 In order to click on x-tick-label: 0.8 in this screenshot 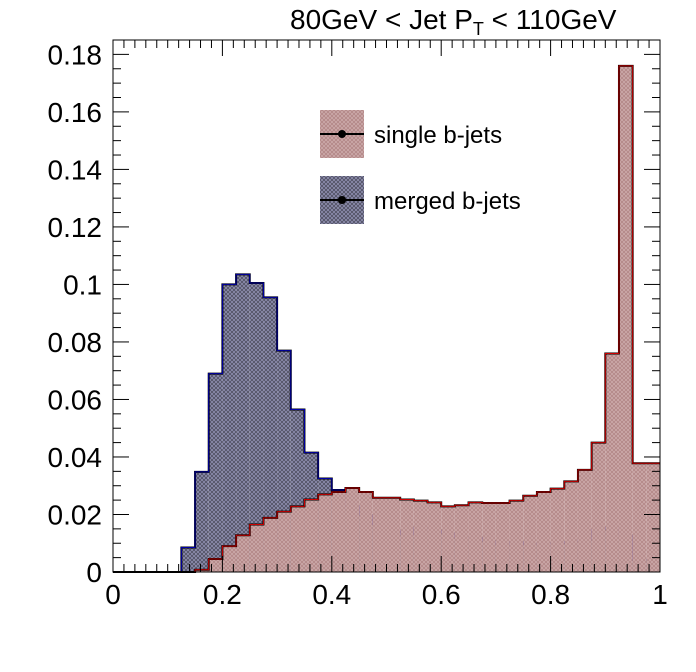, I will do `click(550, 594)`.